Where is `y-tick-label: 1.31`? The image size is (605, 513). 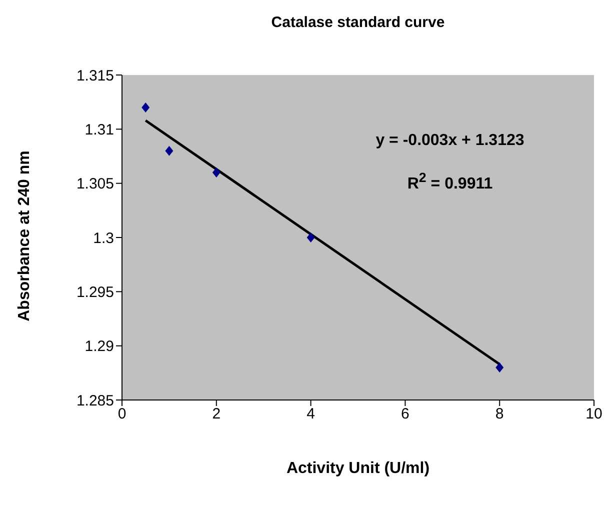 y-tick-label: 1.31 is located at coordinates (99, 129).